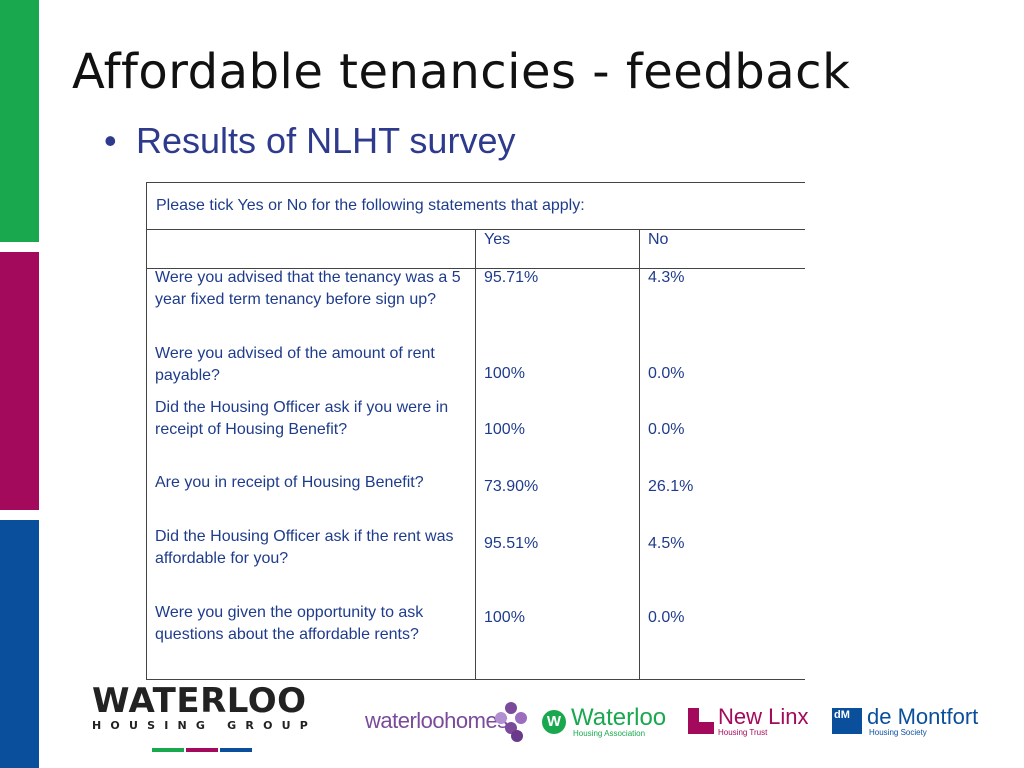  I want to click on logo-name: de Montfort, so click(923, 716).